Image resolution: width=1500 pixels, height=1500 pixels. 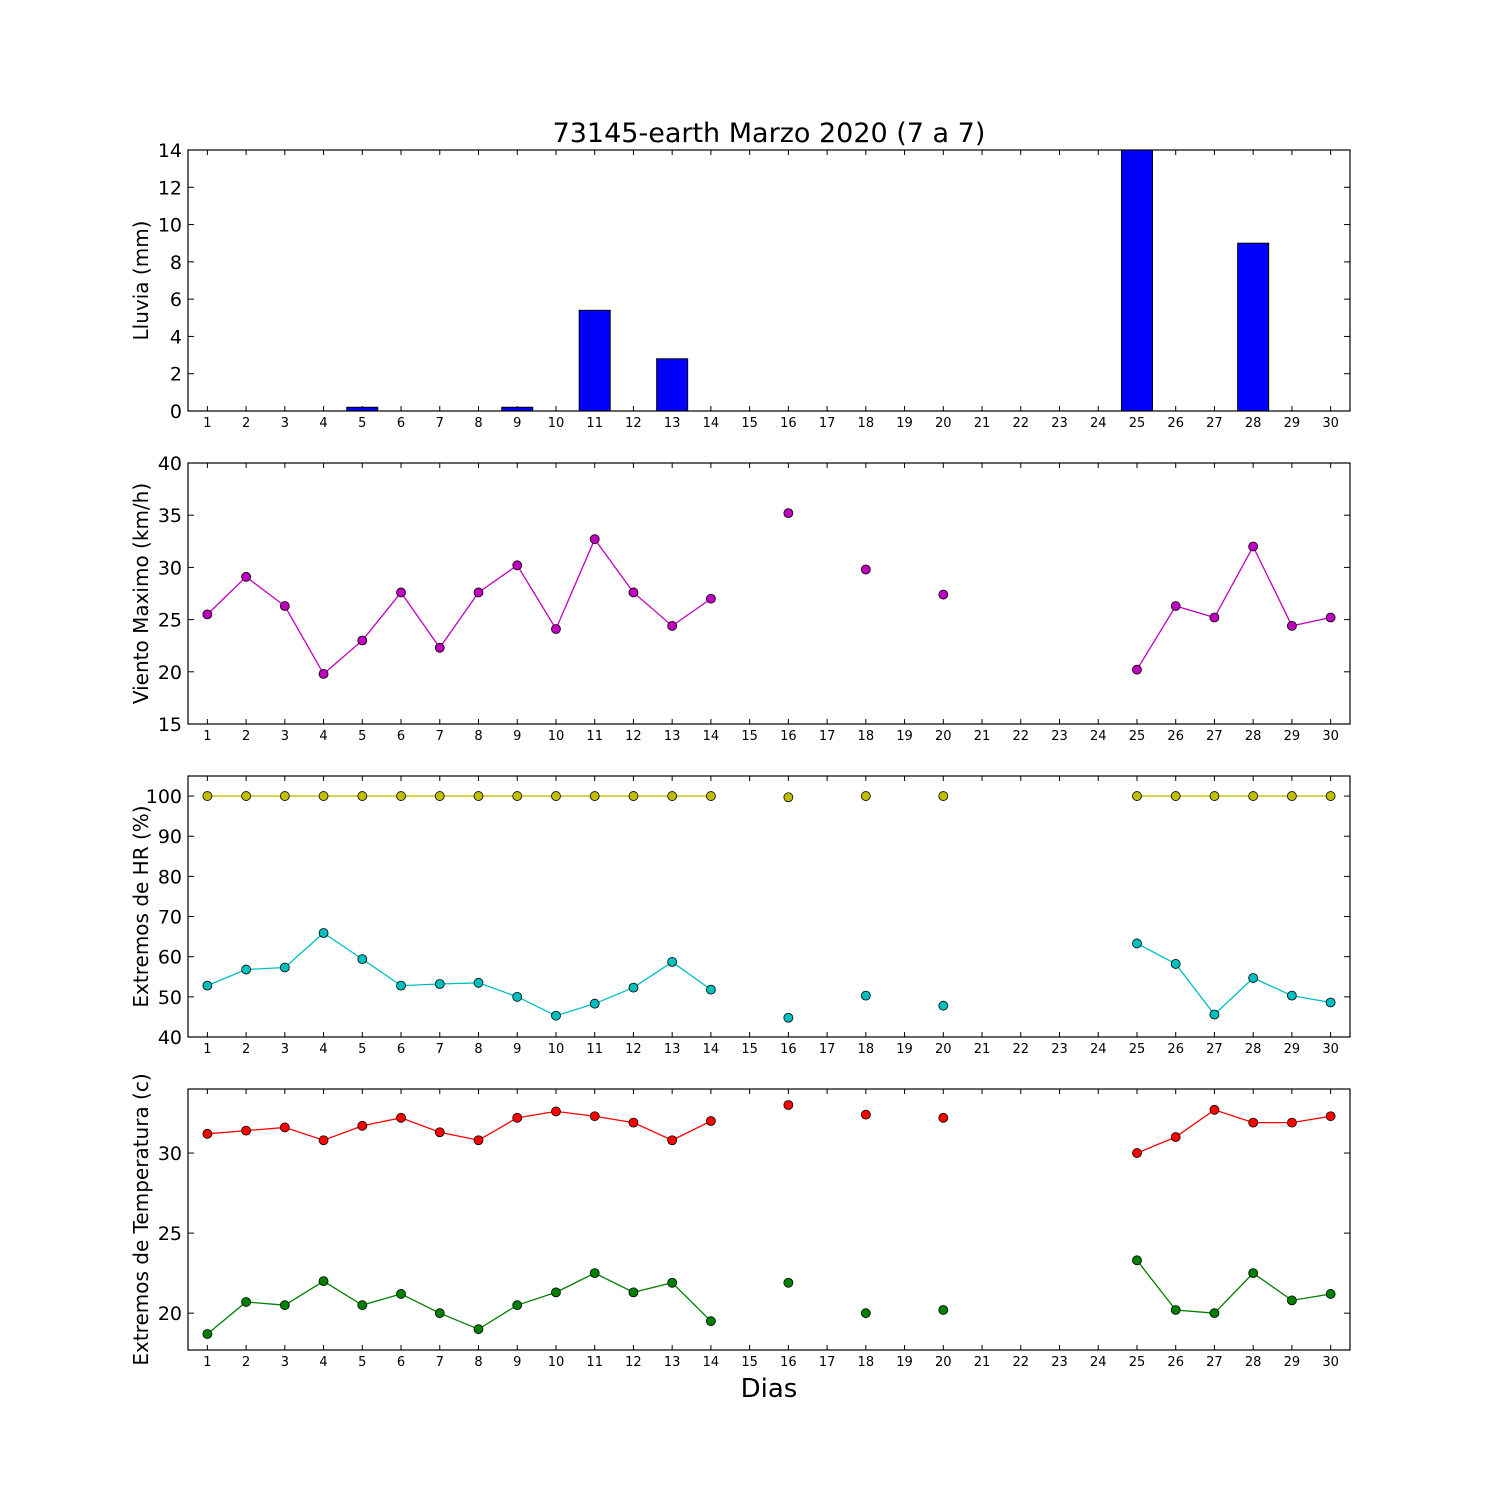 What do you see at coordinates (788, 736) in the screenshot?
I see `x-tick-label: 16` at bounding box center [788, 736].